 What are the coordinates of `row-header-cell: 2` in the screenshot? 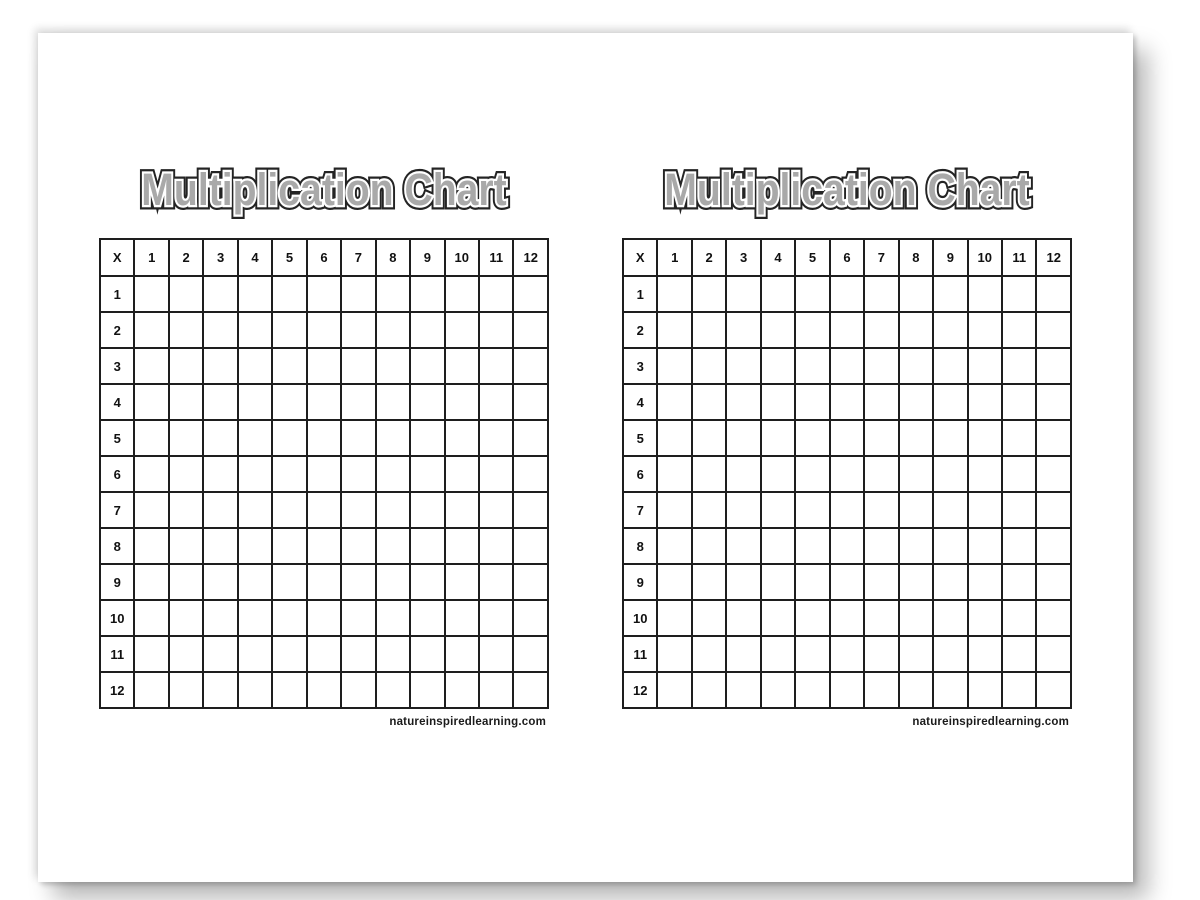 It's located at (117, 330).